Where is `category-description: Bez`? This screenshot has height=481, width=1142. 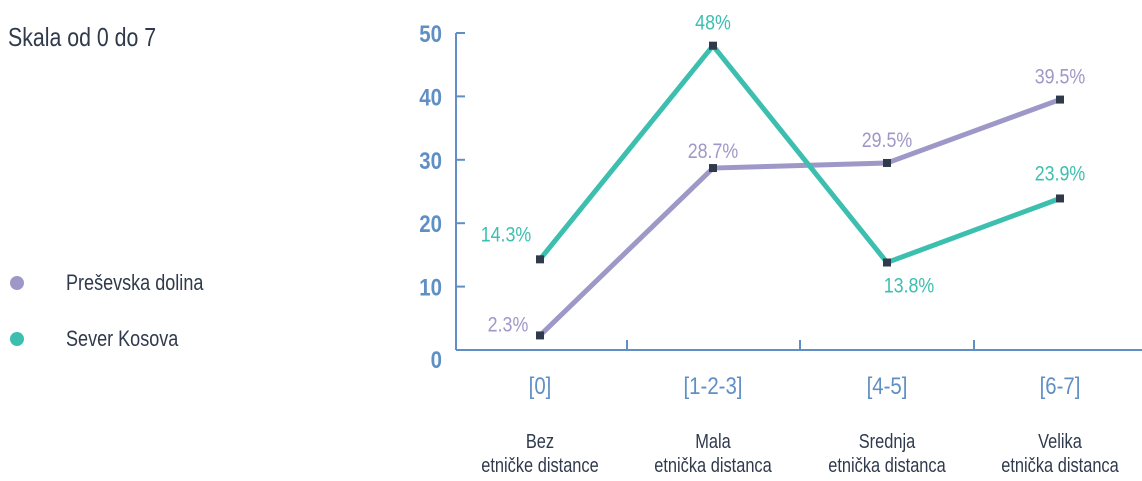
category-description: Bez is located at coordinates (540, 440).